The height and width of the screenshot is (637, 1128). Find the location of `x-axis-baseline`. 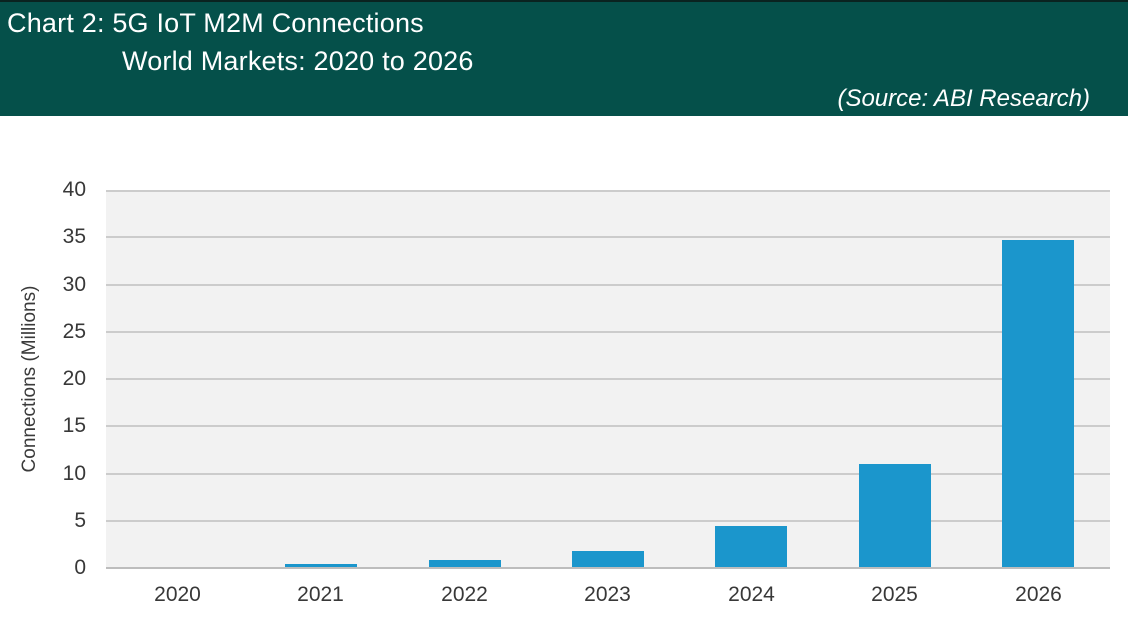

x-axis-baseline is located at coordinates (608, 568).